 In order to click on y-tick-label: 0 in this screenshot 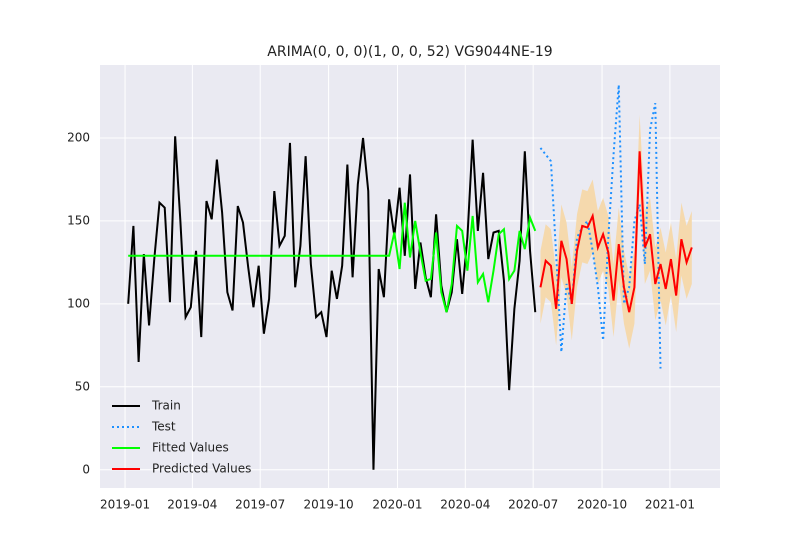, I will do `click(86, 469)`.